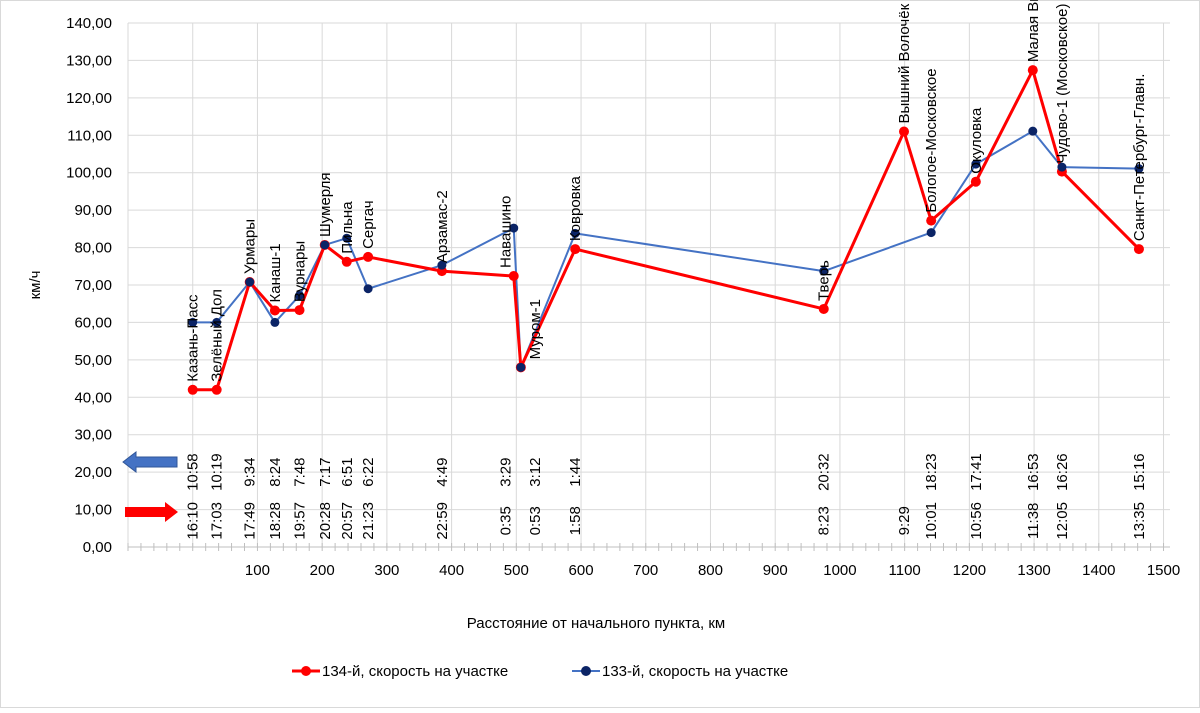 This screenshot has height=713, width=1200. I want to click on time-134: 20:28, so click(325, 521).